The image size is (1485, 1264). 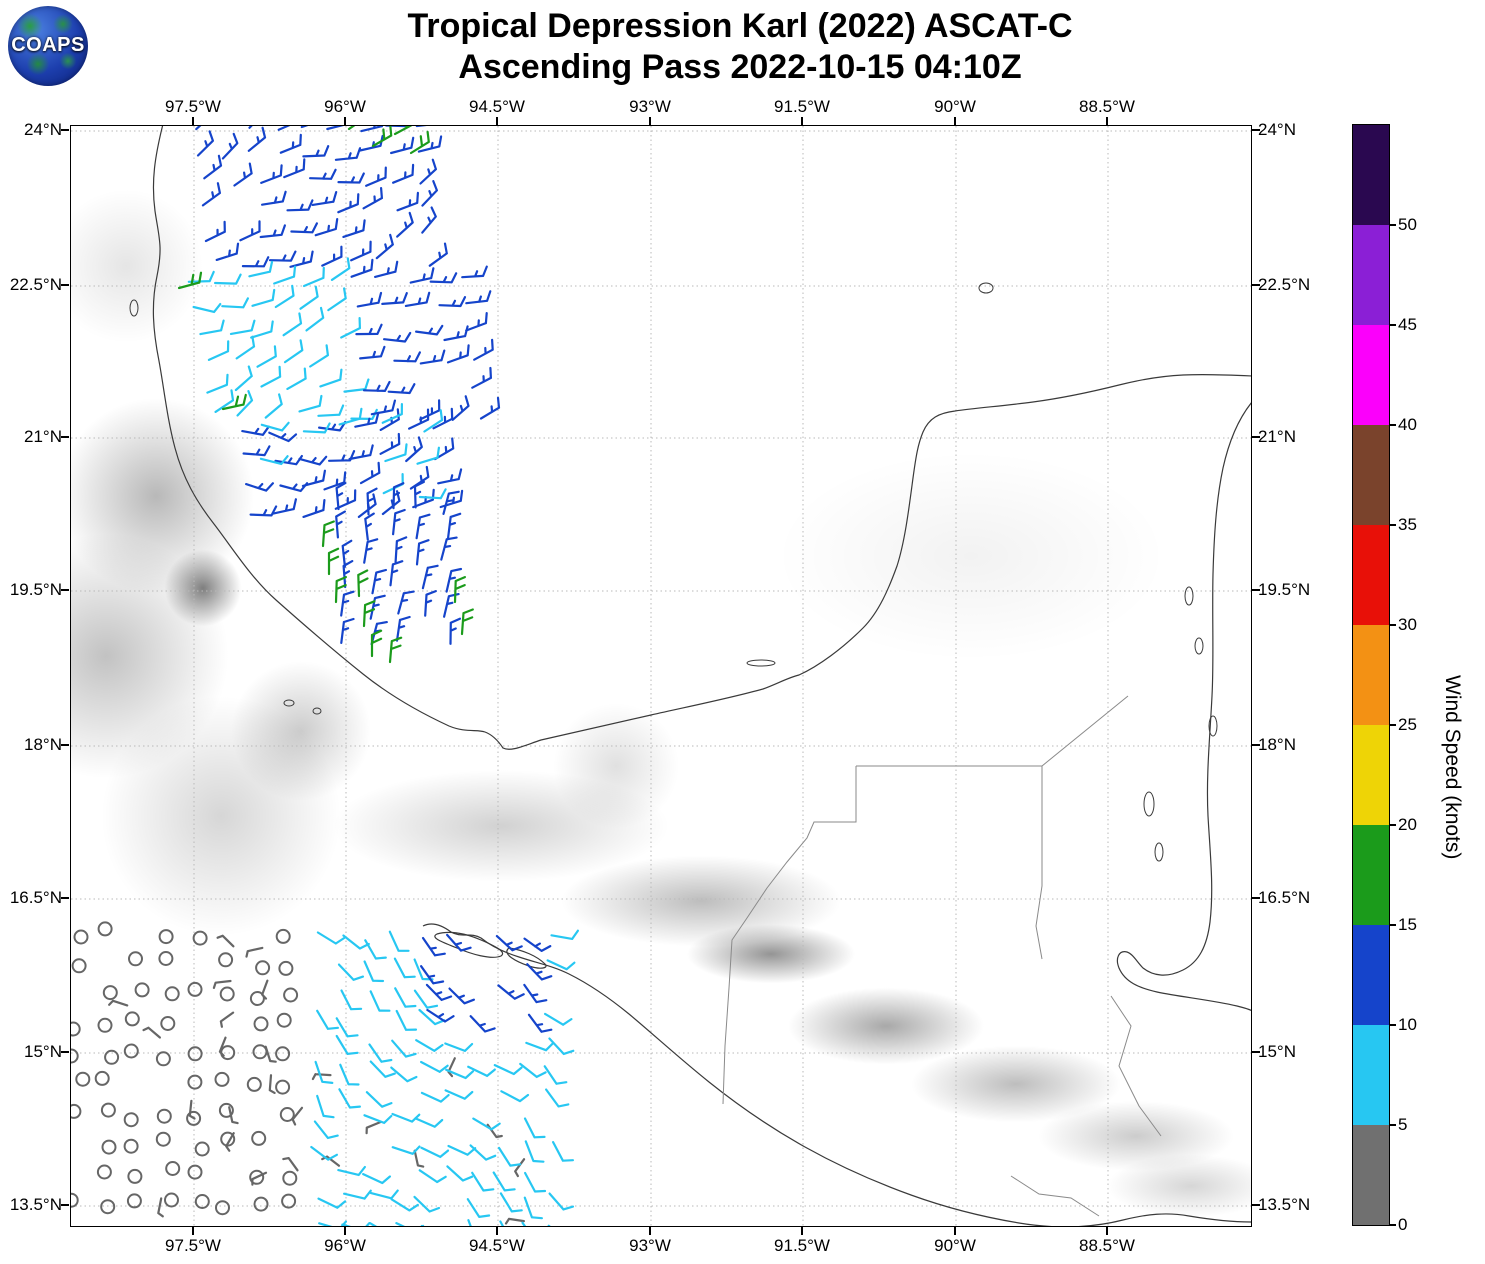 I want to click on lat-tick-label-left: 13.5°N, so click(x=35, y=1204).